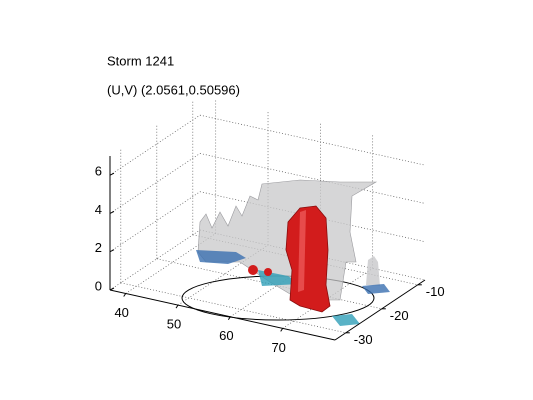 This screenshot has height=400, width=533. What do you see at coordinates (278, 347) in the screenshot?
I see `x-tick-label: 70` at bounding box center [278, 347].